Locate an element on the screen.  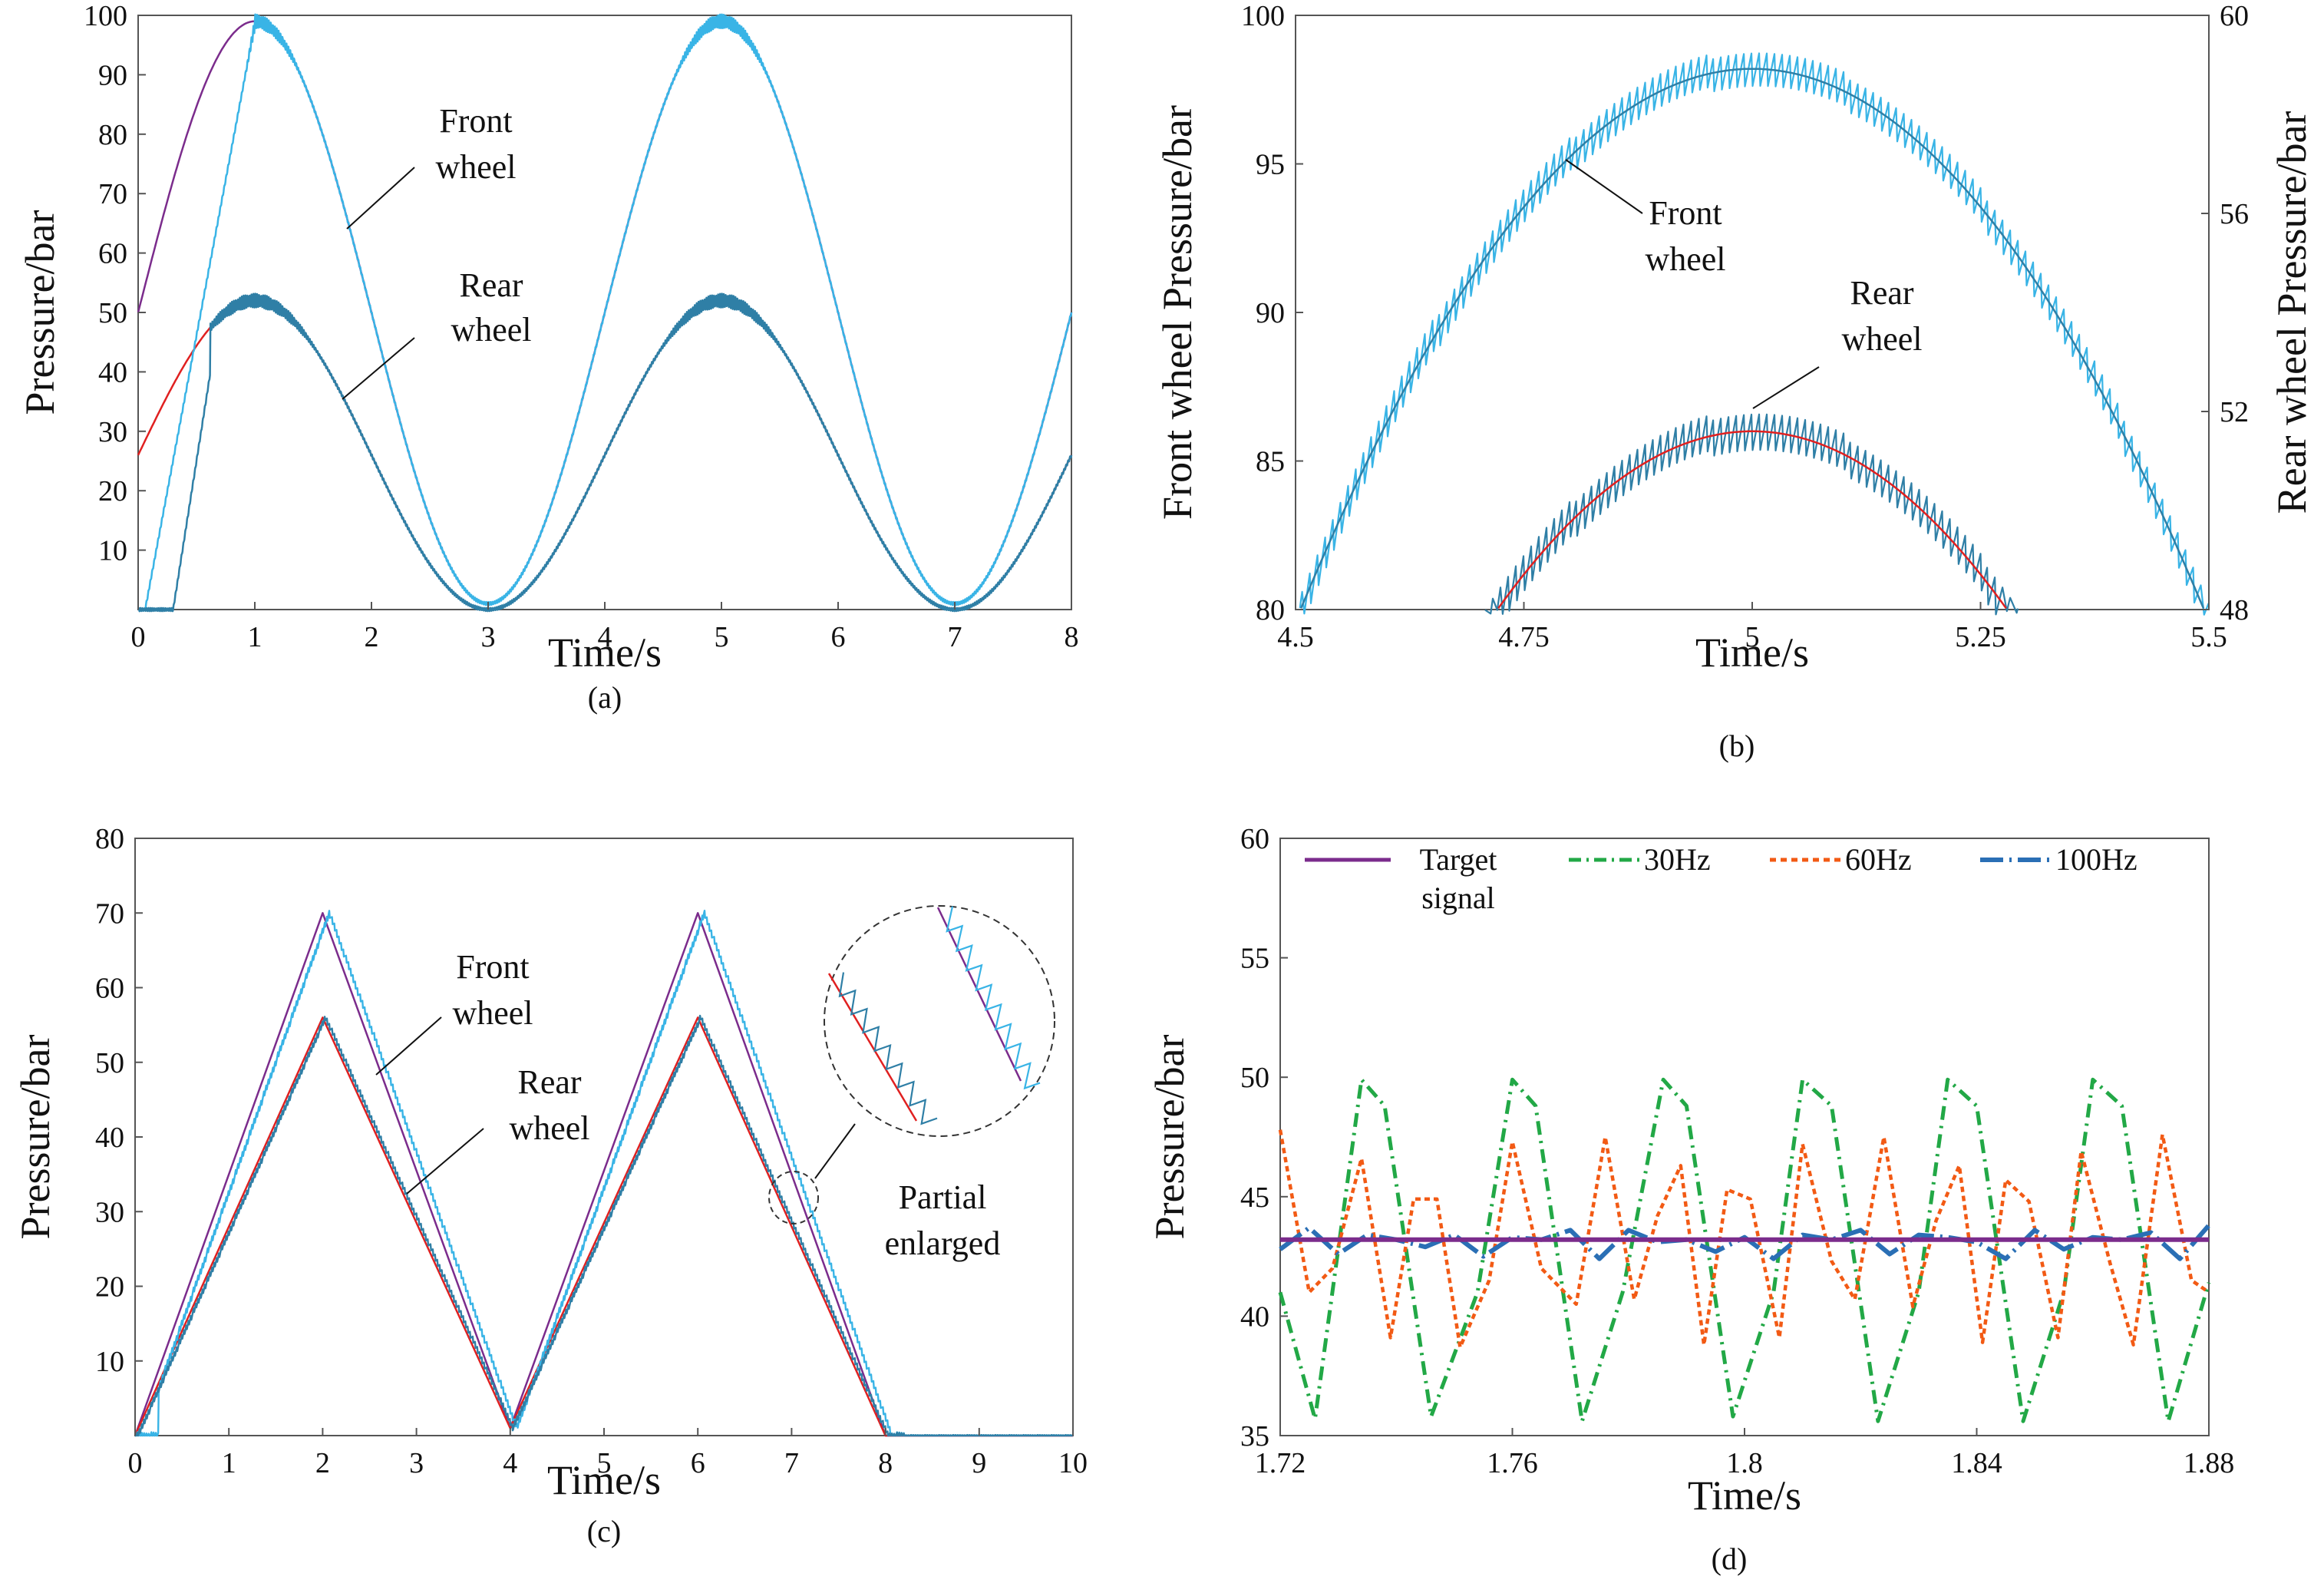
panel-a-y-tick-label: 80 is located at coordinates (112, 135).